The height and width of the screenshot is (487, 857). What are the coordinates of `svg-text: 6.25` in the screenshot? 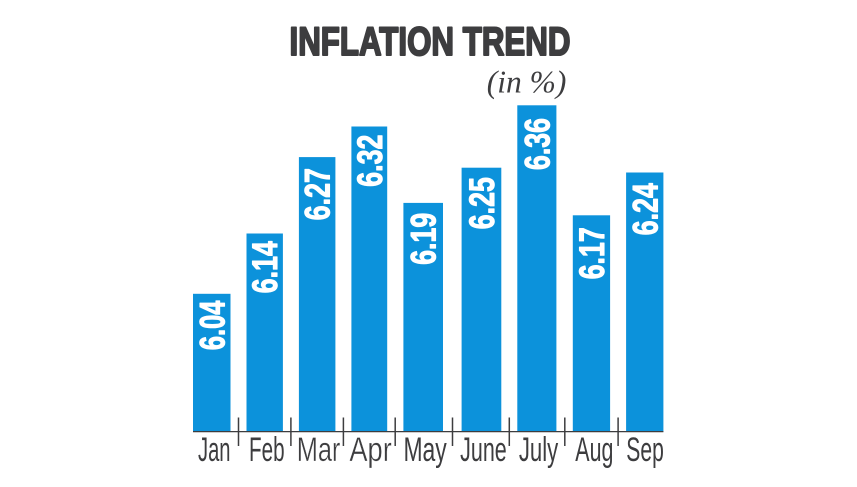 It's located at (482, 203).